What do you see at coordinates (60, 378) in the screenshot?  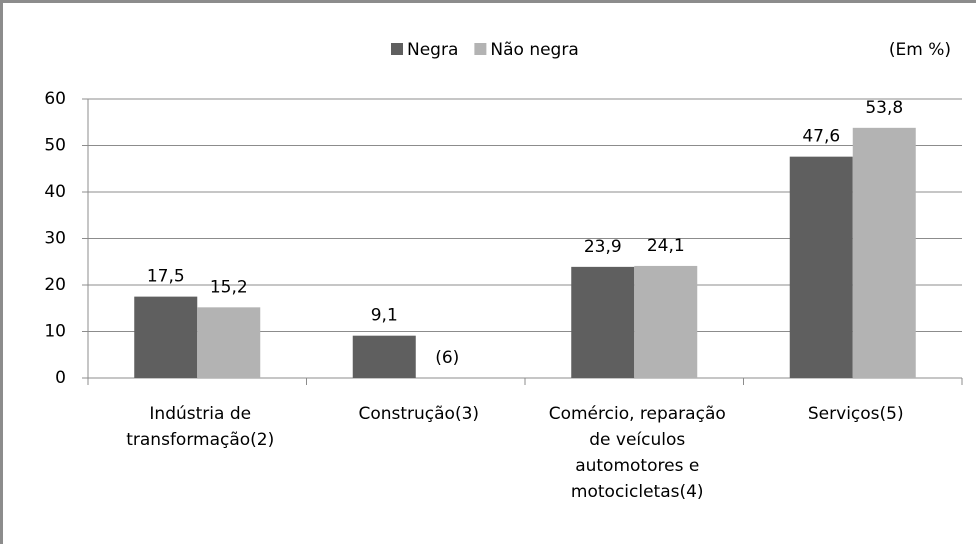 I see `y-tick-label: 0` at bounding box center [60, 378].